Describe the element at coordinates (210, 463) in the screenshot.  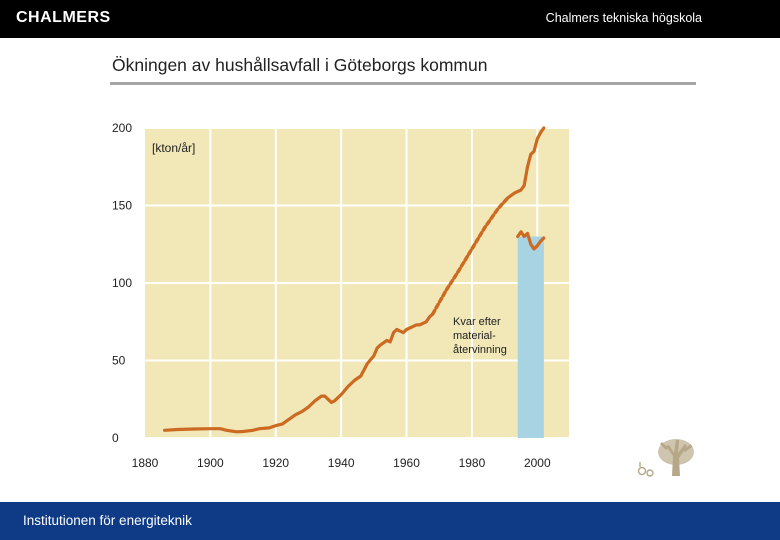
I see `x-tick-label: 1900` at that location.